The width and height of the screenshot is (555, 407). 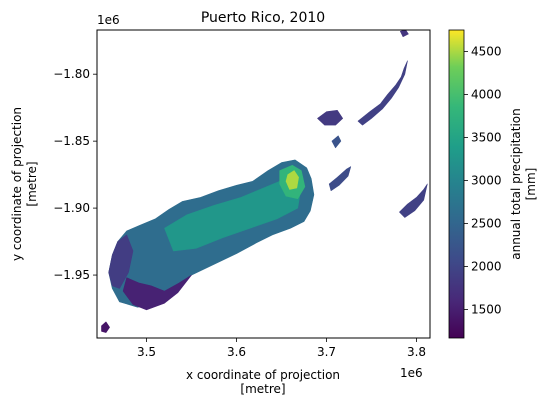 What do you see at coordinates (71, 141) in the screenshot?
I see `y-tick-label: −1.85` at bounding box center [71, 141].